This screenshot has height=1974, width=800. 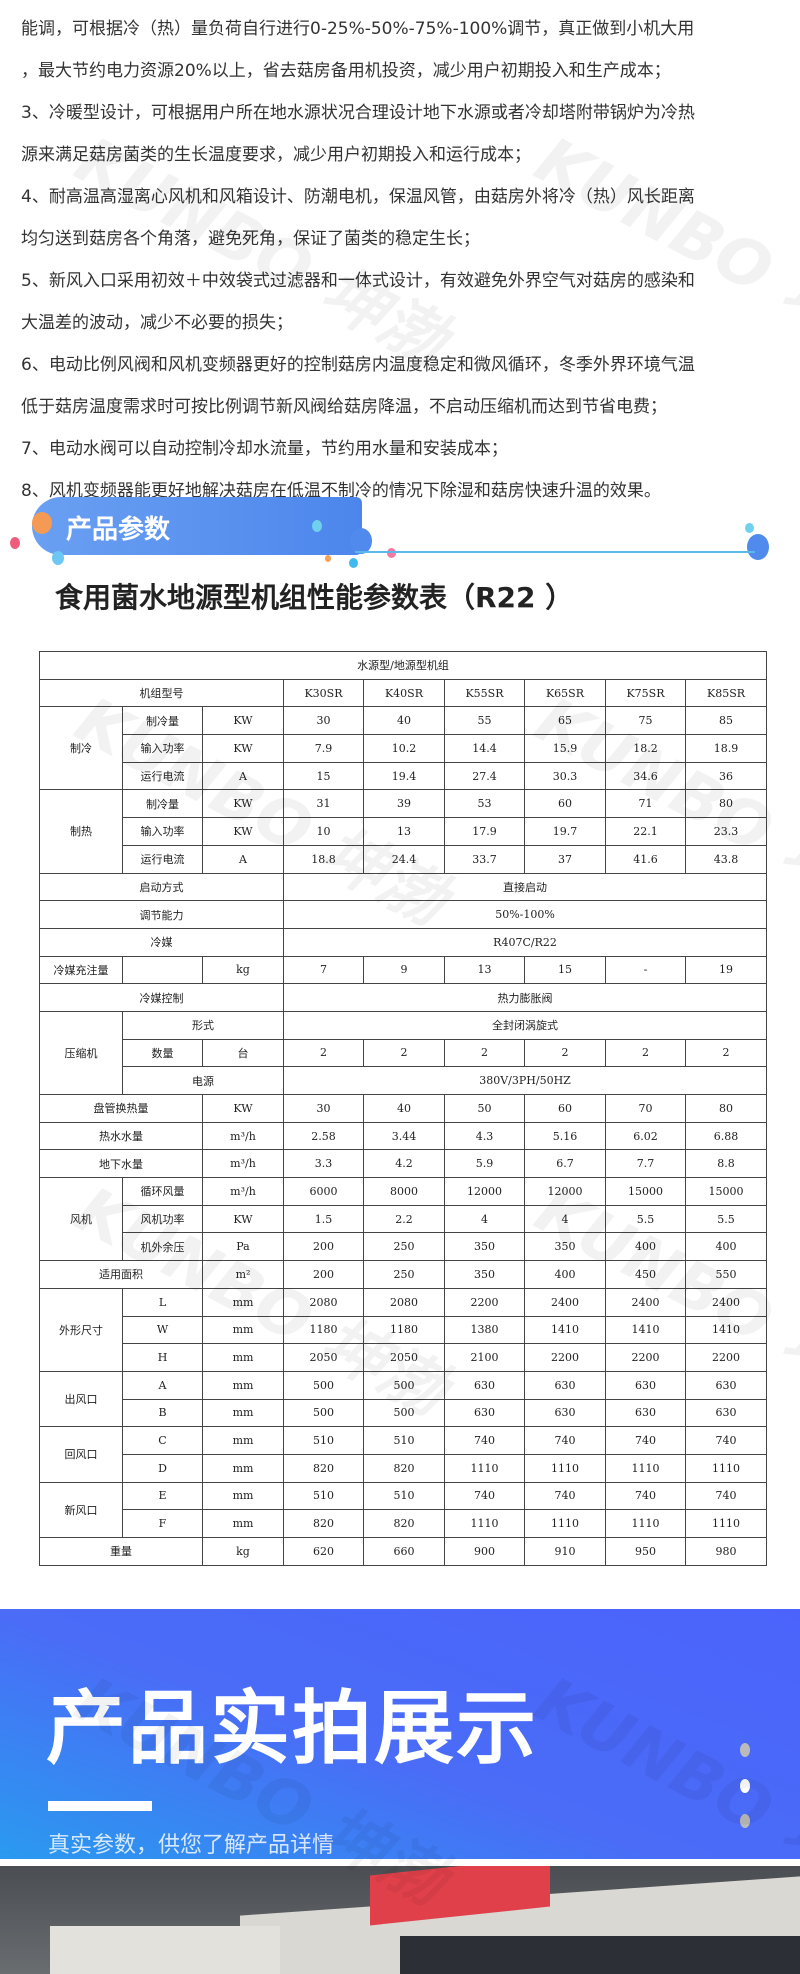 I want to click on table-cell: kg, so click(x=243, y=970).